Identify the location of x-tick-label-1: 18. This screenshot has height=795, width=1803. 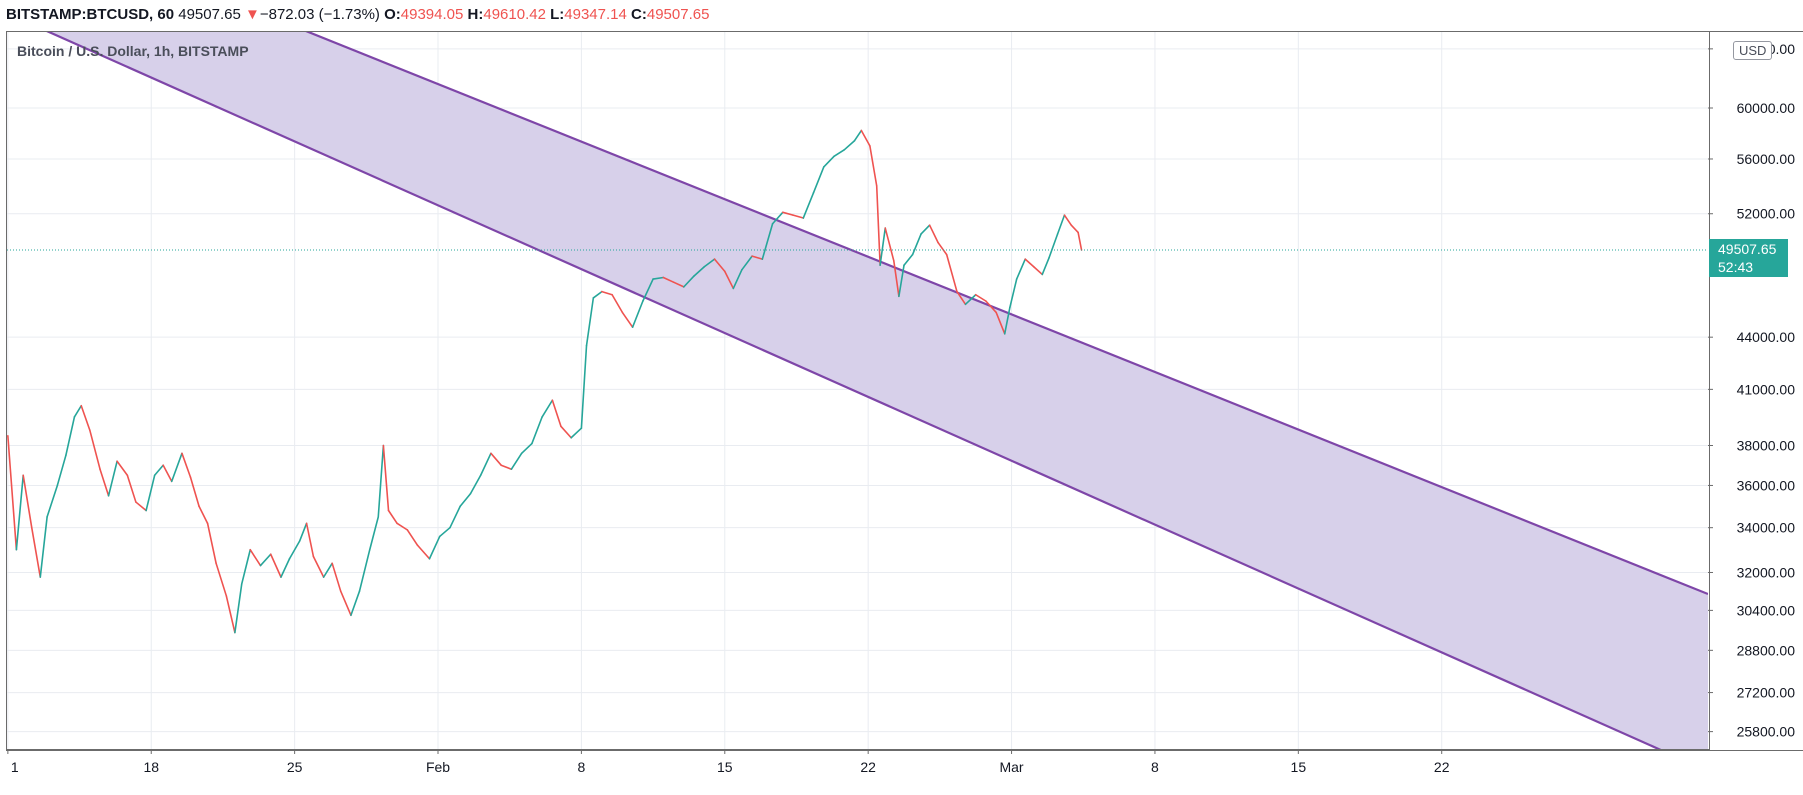
(151, 767).